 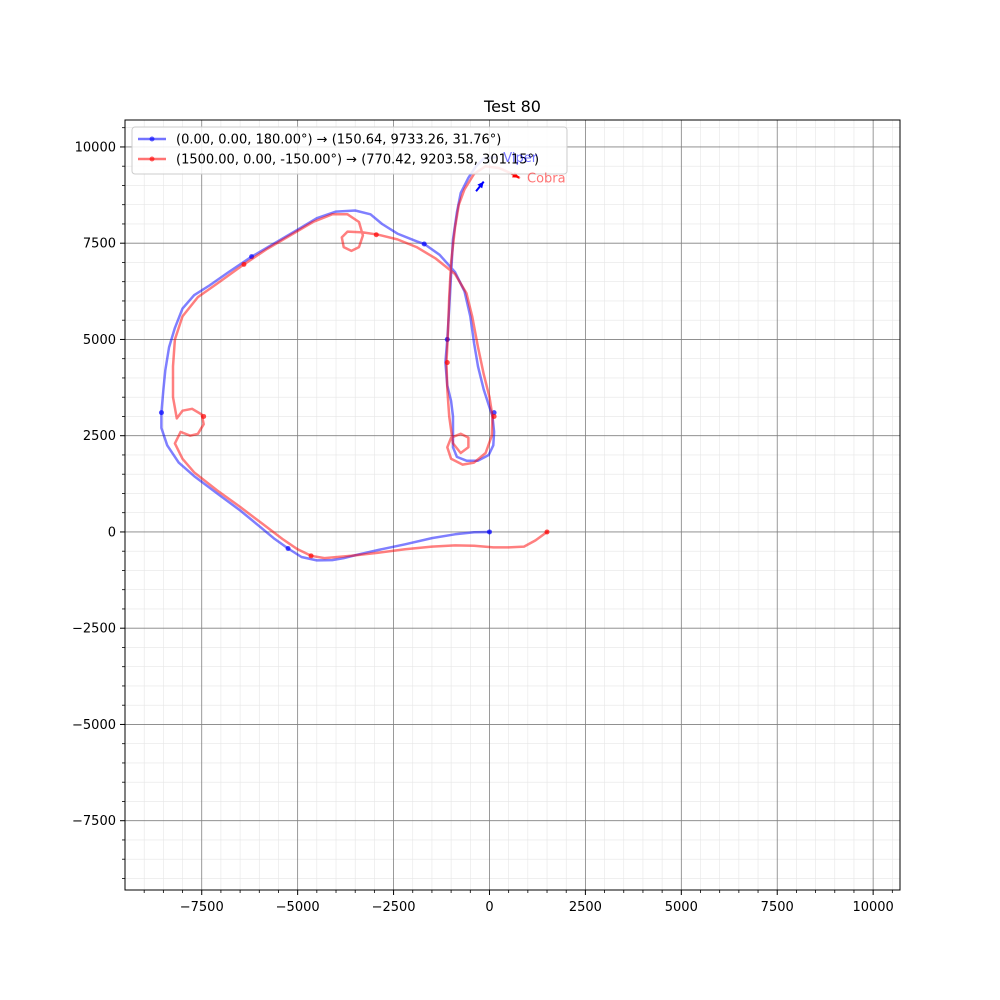 What do you see at coordinates (512, 106) in the screenshot?
I see `chart-title: Test 80` at bounding box center [512, 106].